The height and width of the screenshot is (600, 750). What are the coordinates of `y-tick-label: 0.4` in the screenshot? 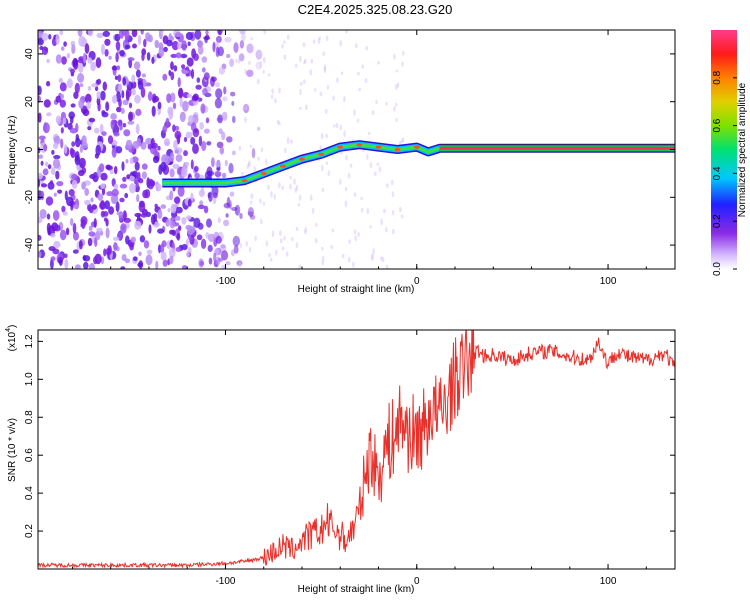 It's located at (29, 493).